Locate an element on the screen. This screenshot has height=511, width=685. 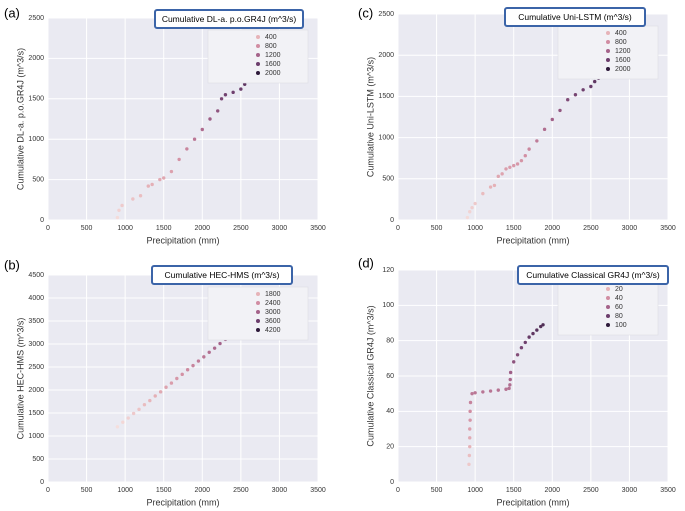
y-tick-label: 2500 is located at coordinates (36, 367).